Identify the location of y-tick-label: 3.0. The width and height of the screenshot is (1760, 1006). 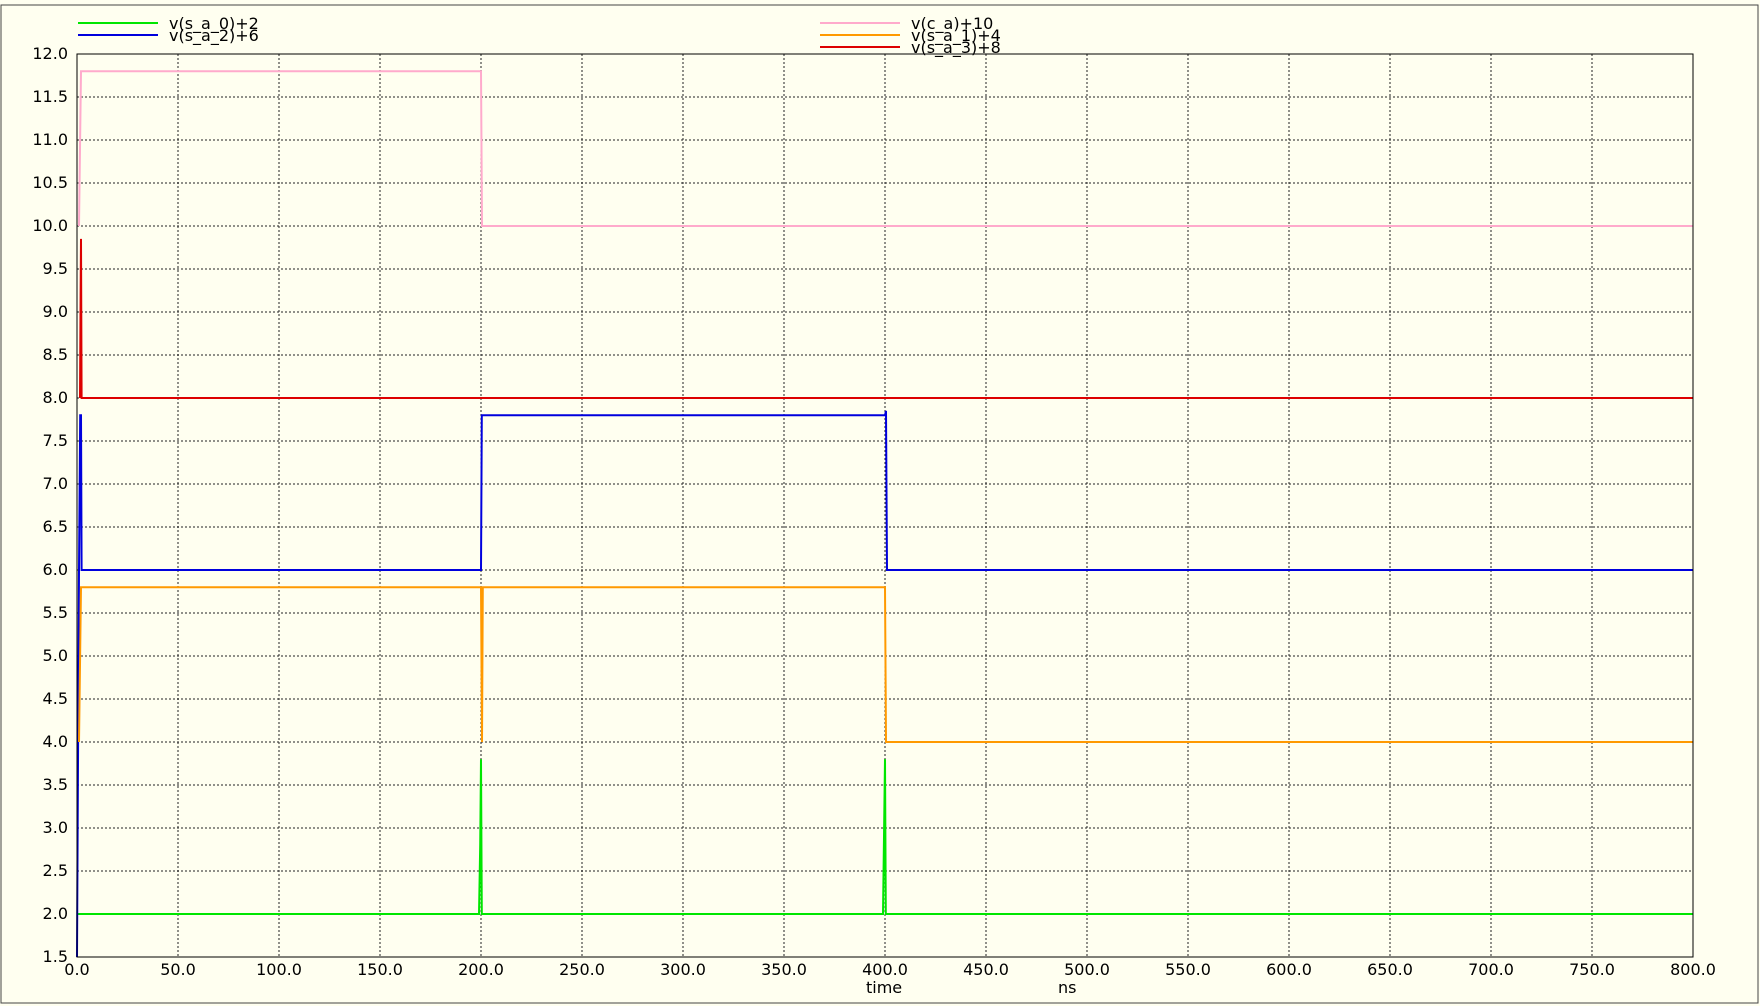
(55, 827).